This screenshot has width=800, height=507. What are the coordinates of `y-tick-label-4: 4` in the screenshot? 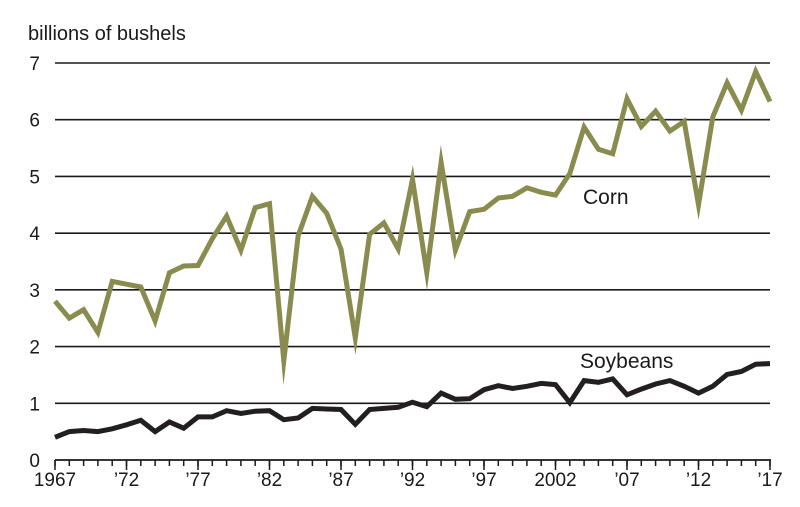 It's located at (34, 234).